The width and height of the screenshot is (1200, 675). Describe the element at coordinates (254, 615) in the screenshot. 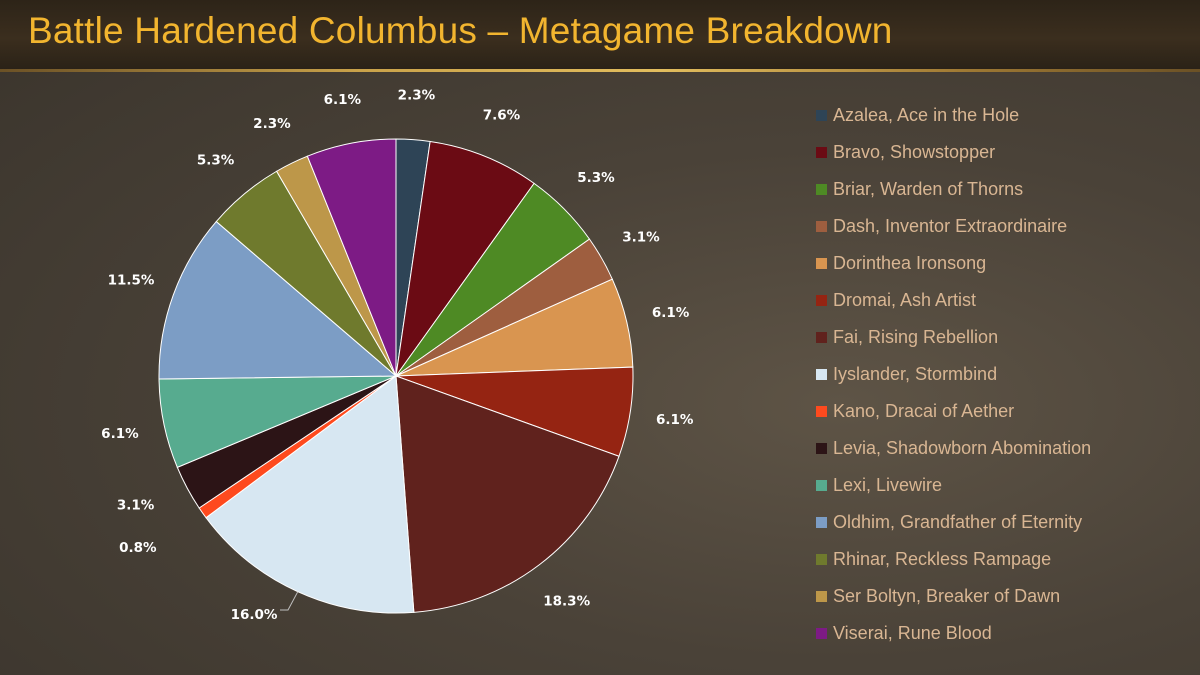

I see `data-label-iyslander-stormbind: 16.0%` at that location.